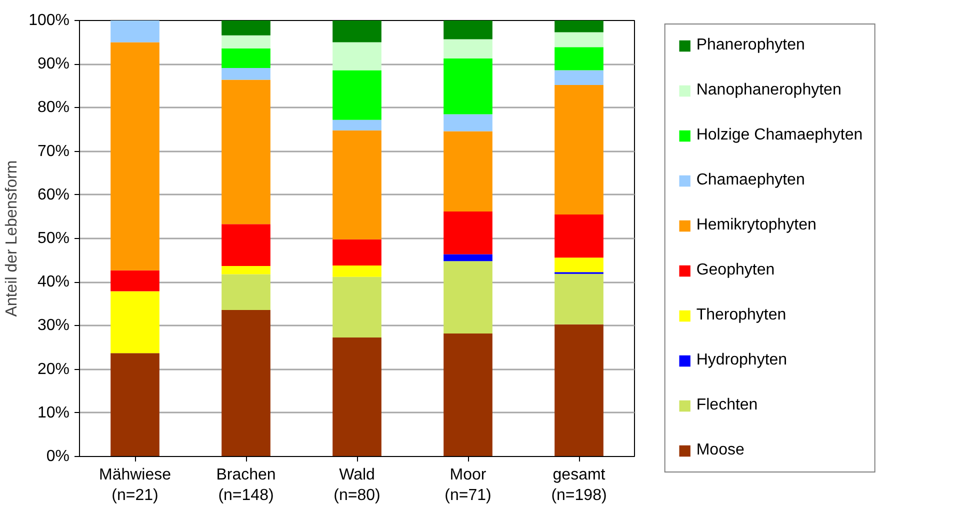 This screenshot has height=526, width=962. I want to click on y-tick-label: 40%, so click(53, 282).